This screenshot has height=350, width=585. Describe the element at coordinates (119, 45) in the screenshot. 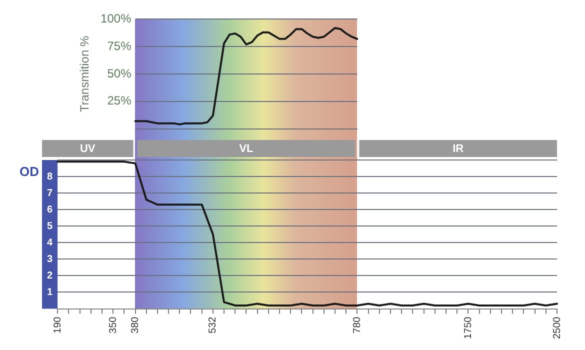

I see `y-tick-label: 75%` at that location.